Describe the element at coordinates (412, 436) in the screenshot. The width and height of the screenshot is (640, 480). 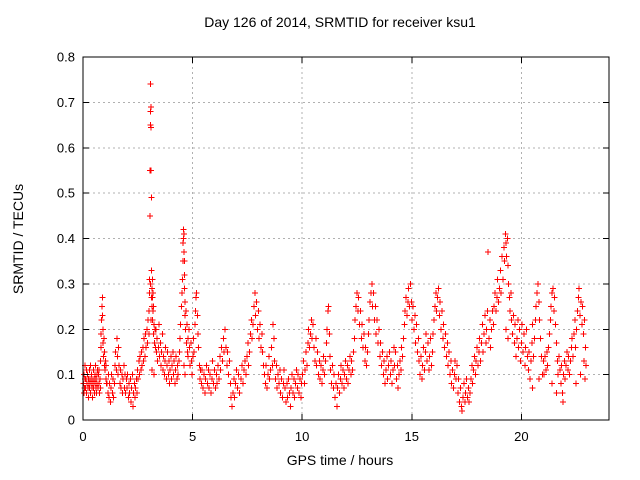
I see `x-tick-label: 15` at that location.